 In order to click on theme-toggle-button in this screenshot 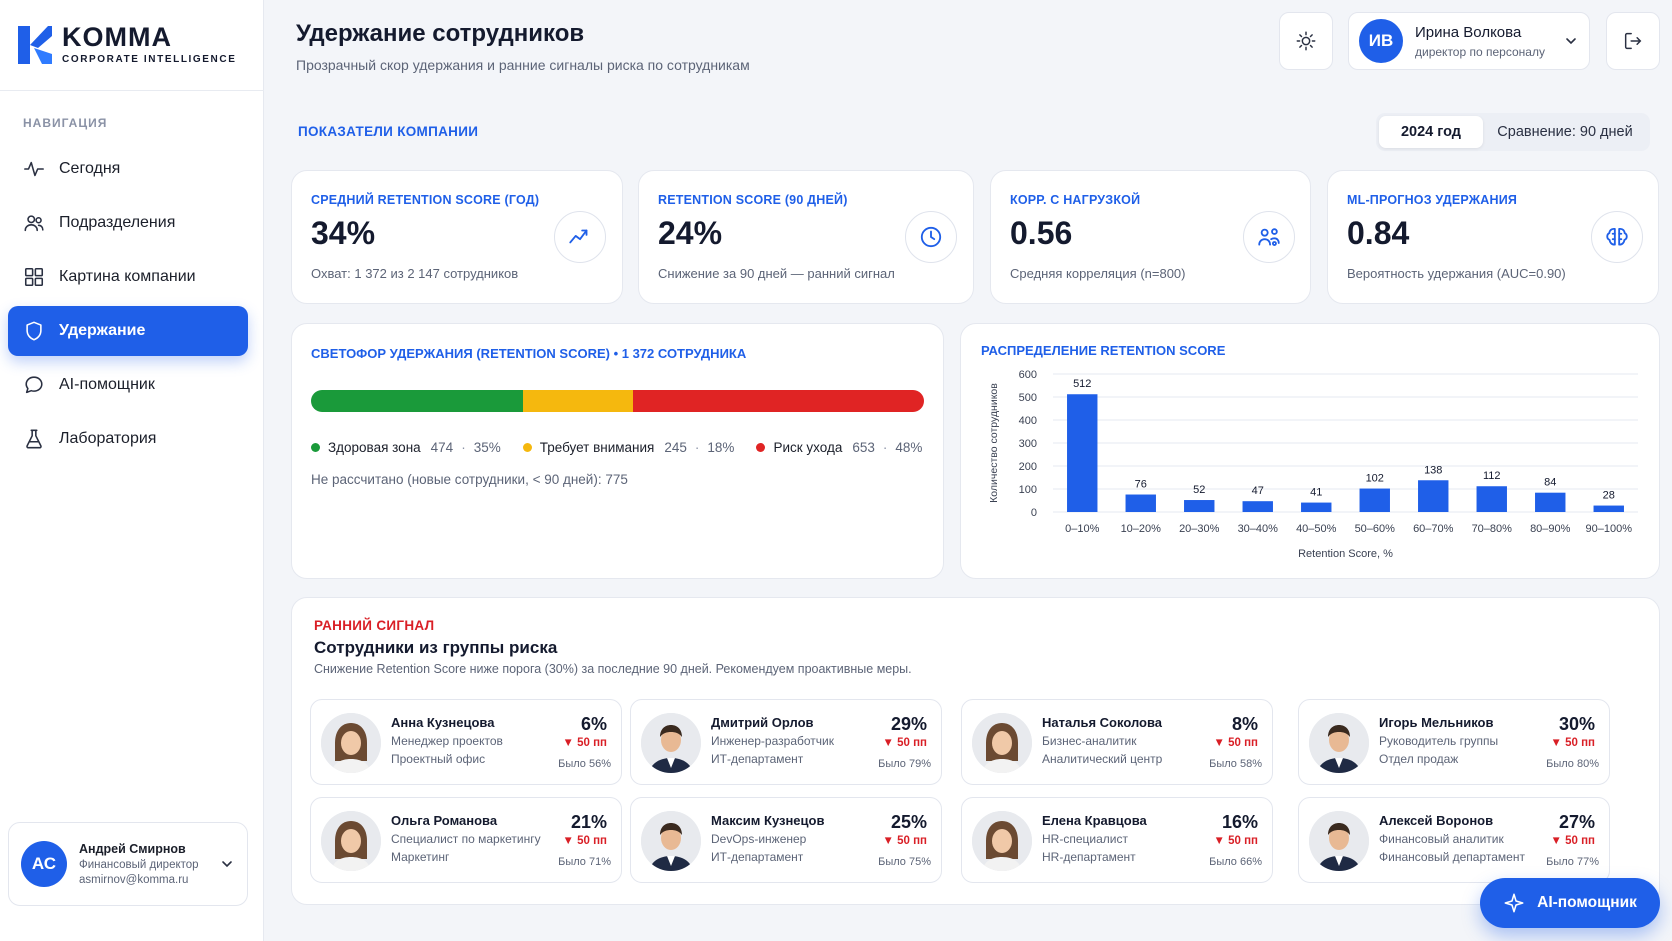, I will do `click(1306, 41)`.